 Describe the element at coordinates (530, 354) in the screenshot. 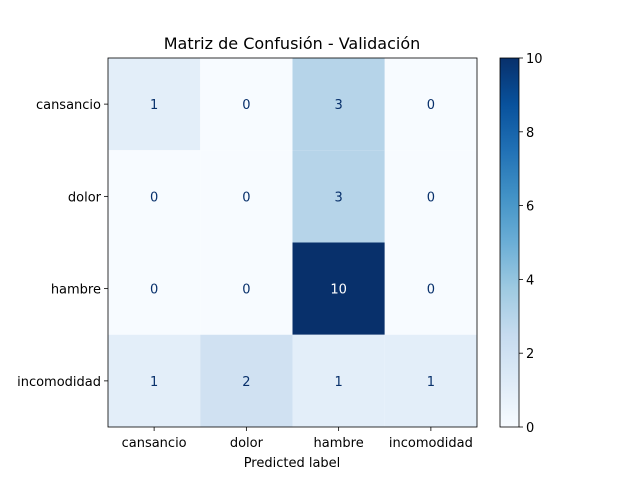

I see `colorbar-tick-label: 2` at that location.